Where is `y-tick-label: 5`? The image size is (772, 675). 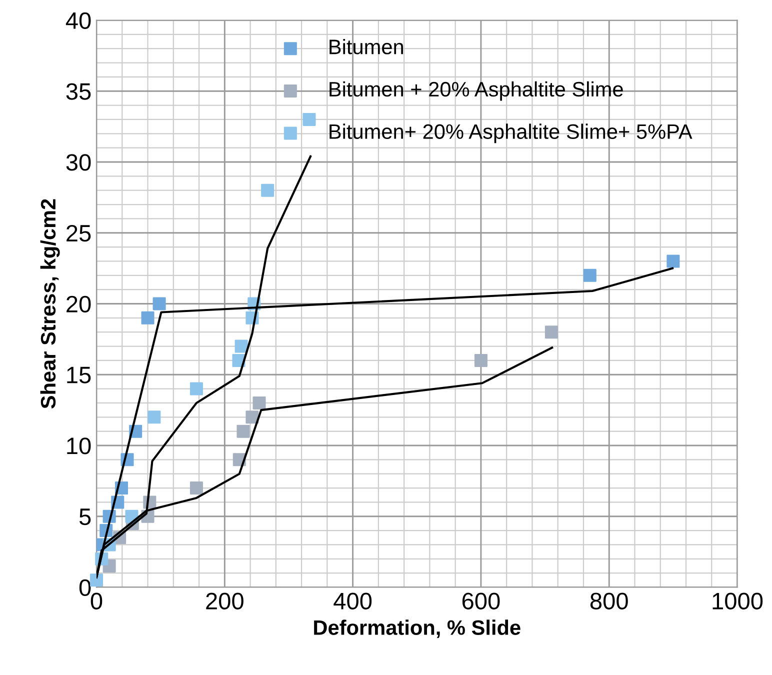
y-tick-label: 5 is located at coordinates (85, 517).